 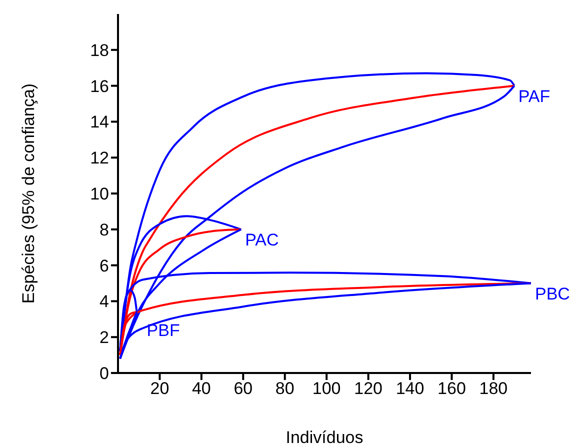 What do you see at coordinates (104, 230) in the screenshot?
I see `y-tick-label: 8` at bounding box center [104, 230].